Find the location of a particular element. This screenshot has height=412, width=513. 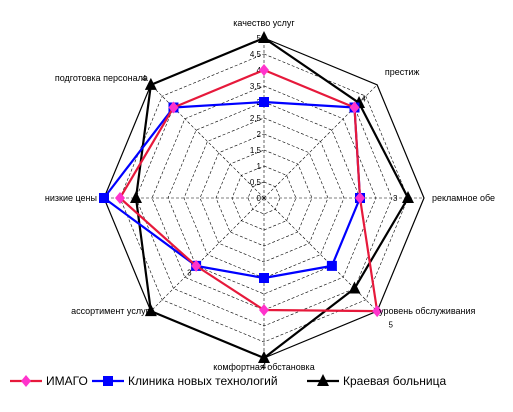

axis-label: низкие цены is located at coordinates (71, 198).